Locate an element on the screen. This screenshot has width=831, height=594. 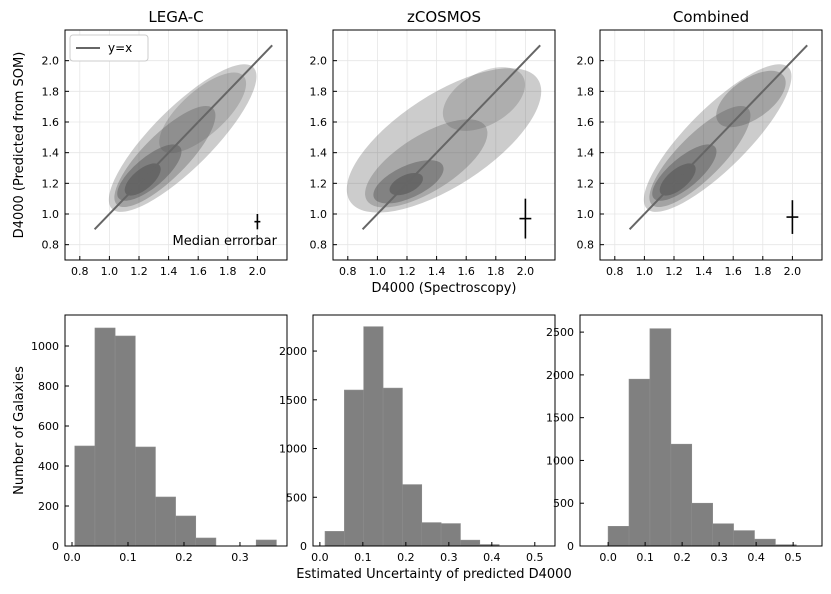
y-tick-label: 2000 is located at coordinates (293, 351).